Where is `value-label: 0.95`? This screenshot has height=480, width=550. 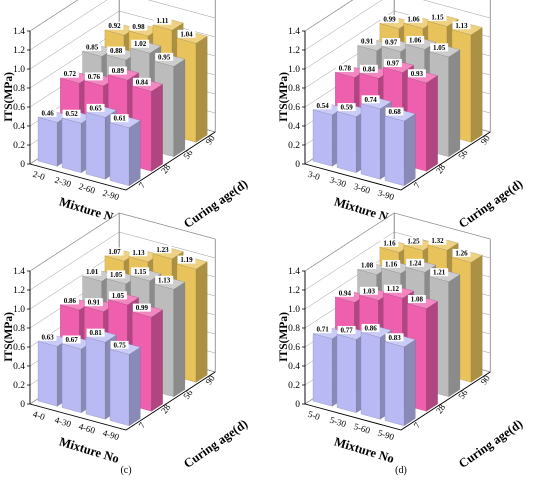
value-label: 0.95 is located at coordinates (164, 57).